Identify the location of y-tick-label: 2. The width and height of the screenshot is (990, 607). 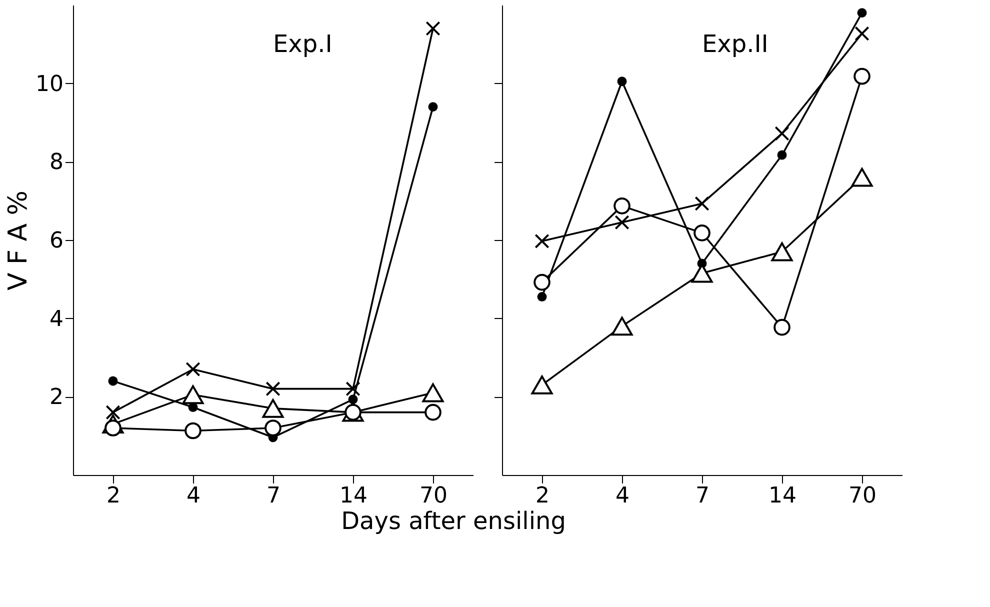
(57, 397).